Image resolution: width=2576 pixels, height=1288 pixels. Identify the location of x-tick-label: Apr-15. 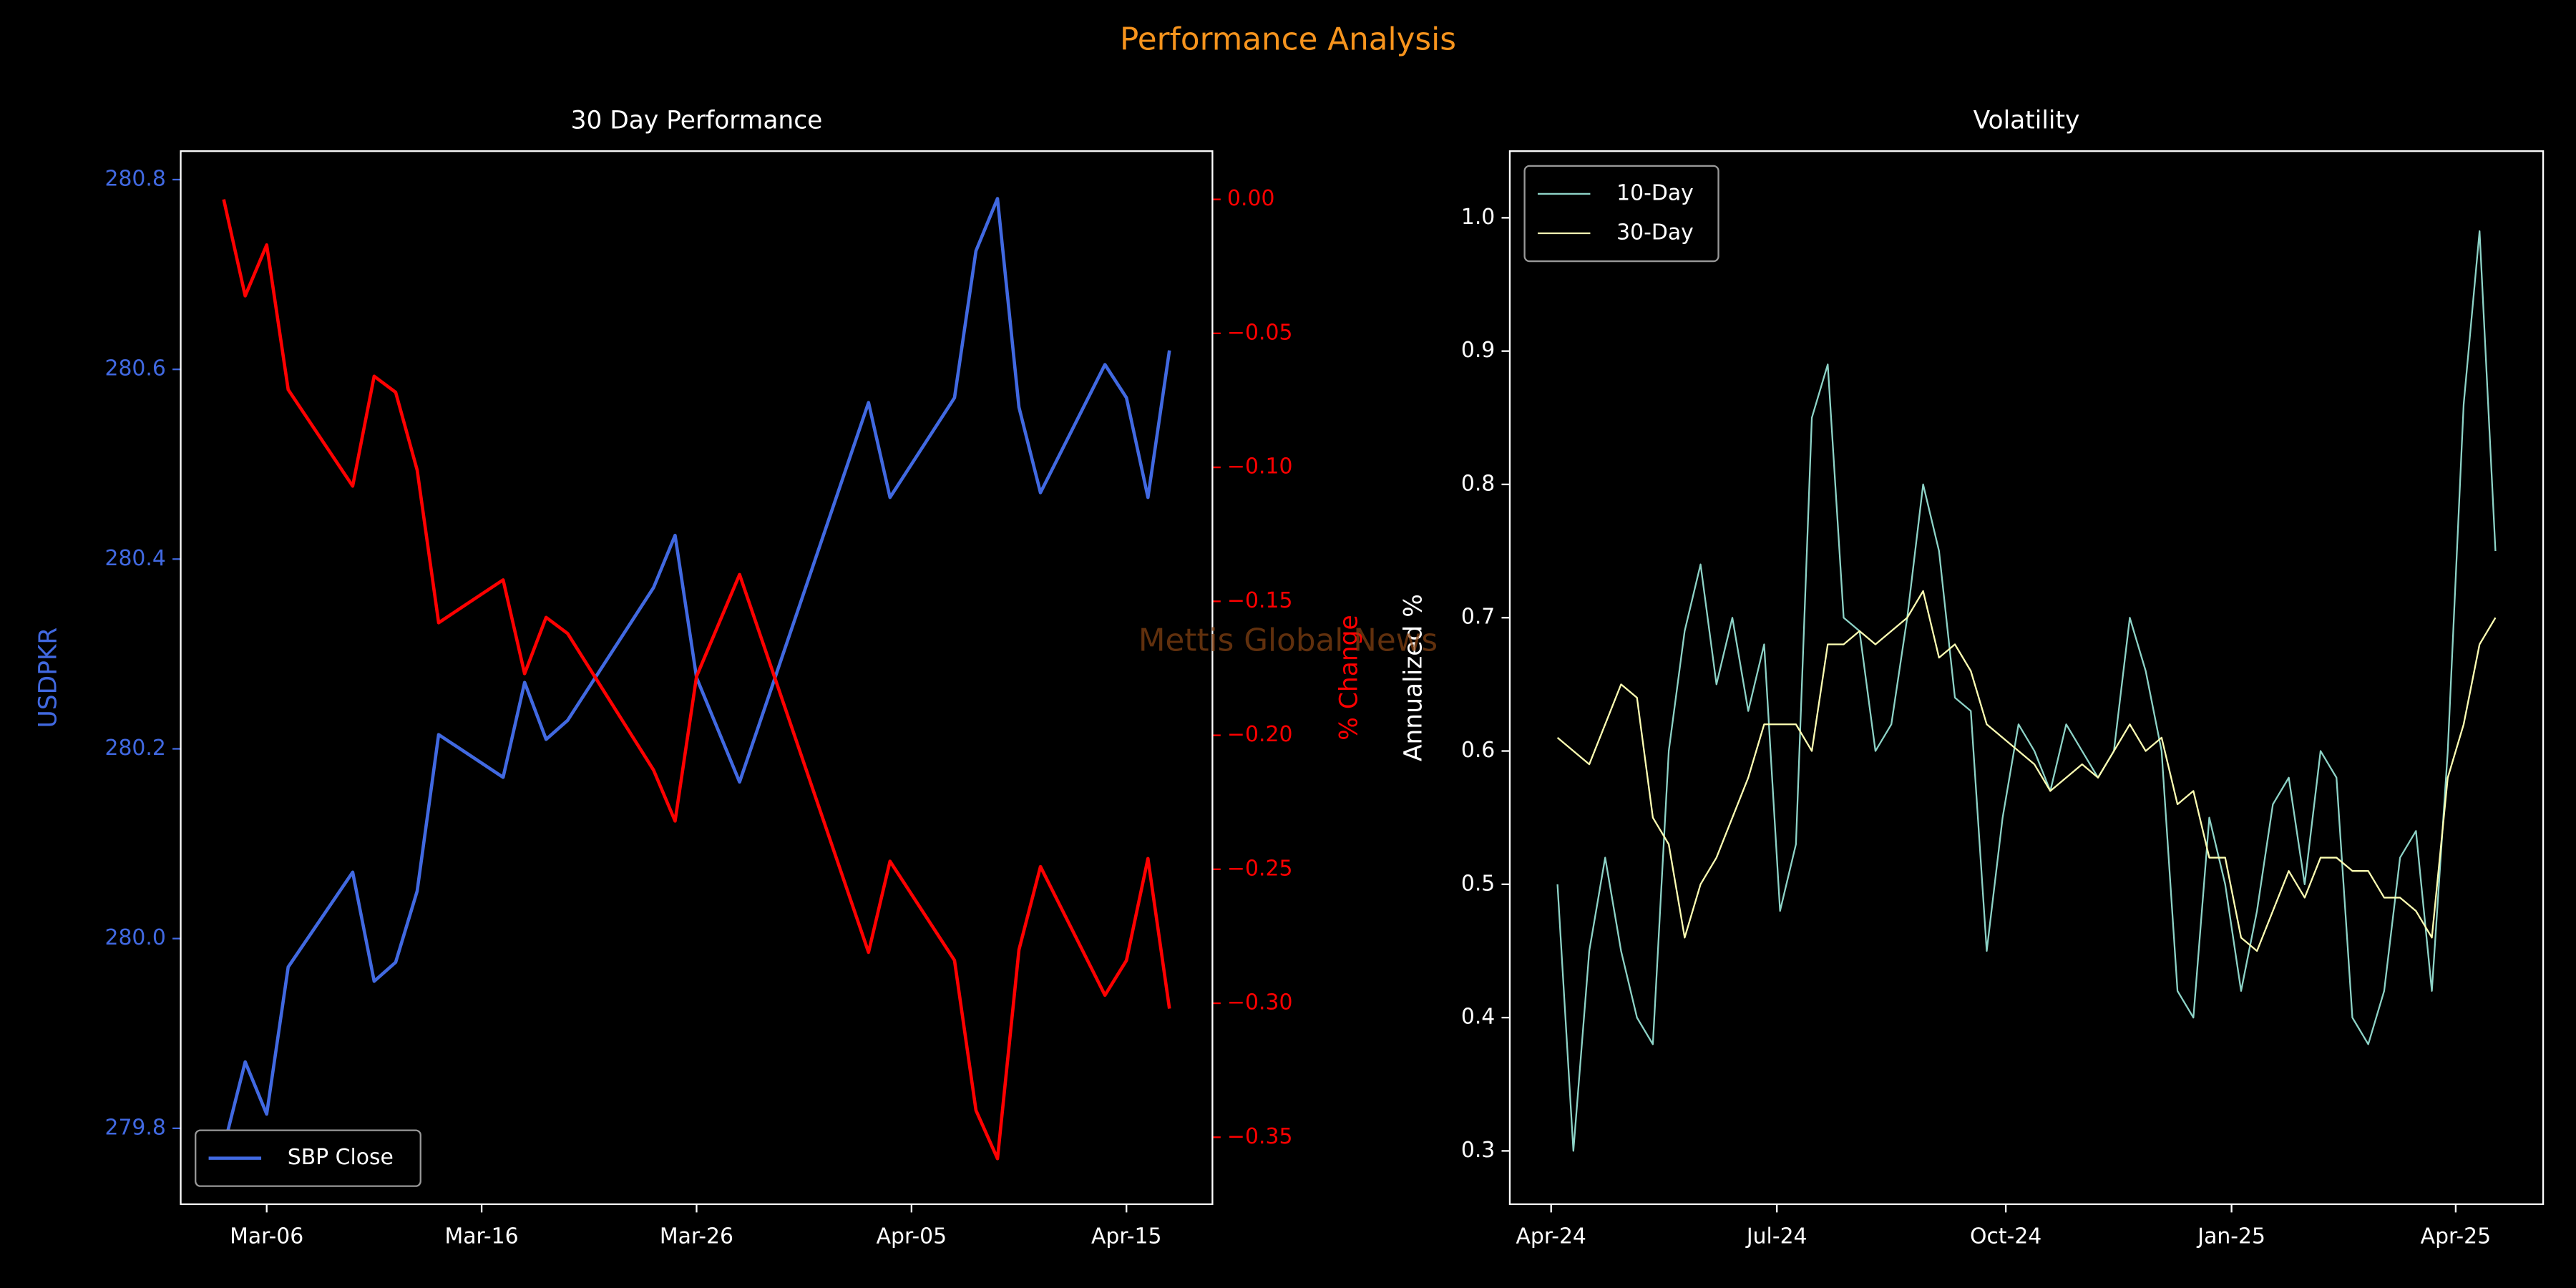
(1126, 1236).